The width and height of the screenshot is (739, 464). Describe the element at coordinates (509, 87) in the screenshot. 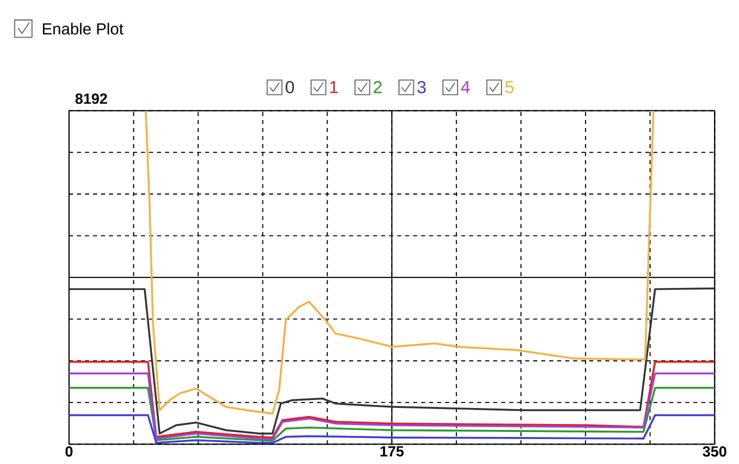

I see `text: 5` at that location.